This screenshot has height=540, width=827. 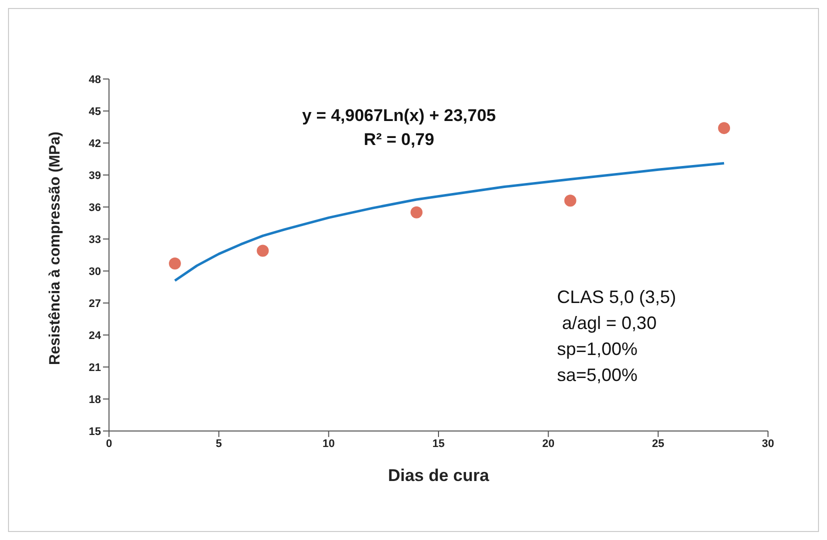 What do you see at coordinates (399, 140) in the screenshot?
I see `annotation: R² = 0,79` at bounding box center [399, 140].